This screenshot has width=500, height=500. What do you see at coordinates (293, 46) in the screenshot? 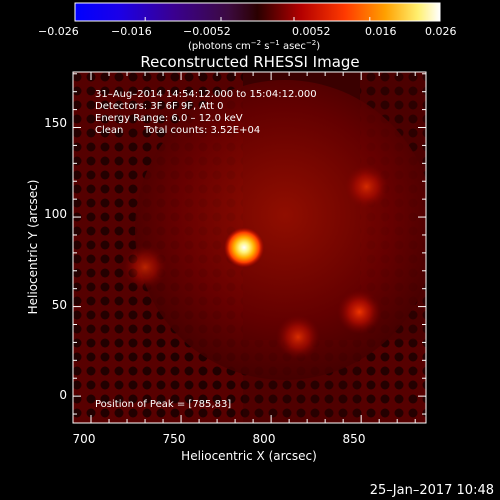
I see `unit-mid2: asec` at bounding box center [293, 46].